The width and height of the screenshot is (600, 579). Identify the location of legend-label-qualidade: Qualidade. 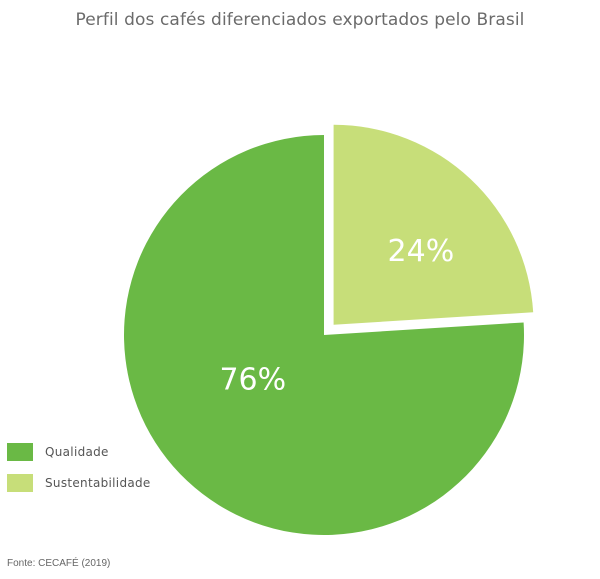
(77, 452).